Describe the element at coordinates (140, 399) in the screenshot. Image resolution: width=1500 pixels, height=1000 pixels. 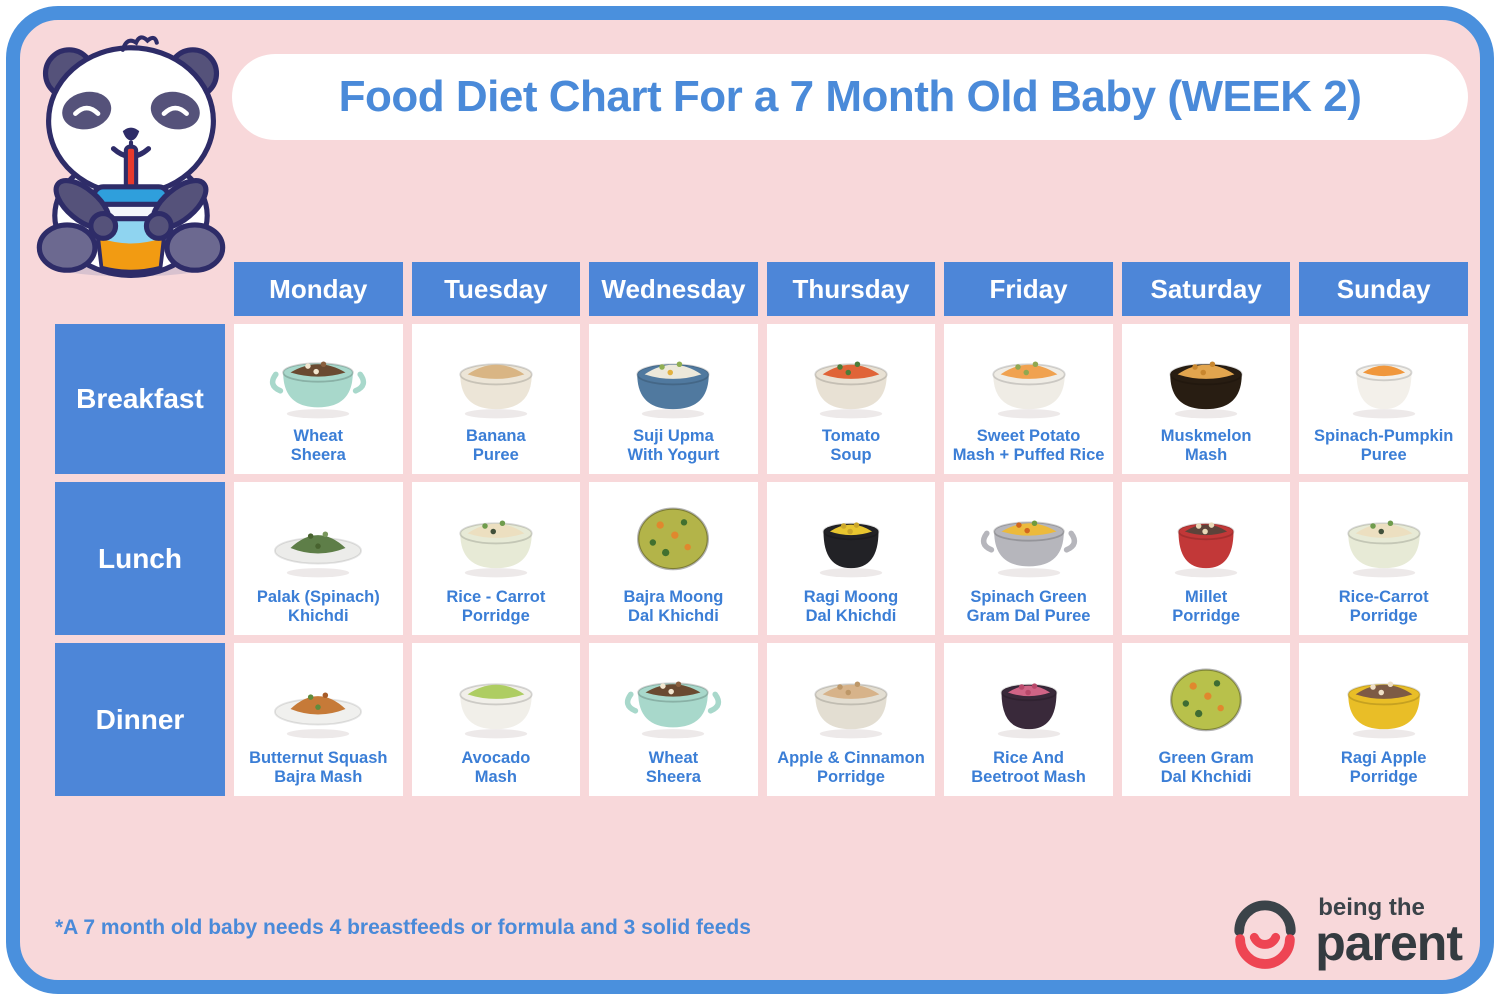
I see `row-label-breakfast: Breakfast` at that location.